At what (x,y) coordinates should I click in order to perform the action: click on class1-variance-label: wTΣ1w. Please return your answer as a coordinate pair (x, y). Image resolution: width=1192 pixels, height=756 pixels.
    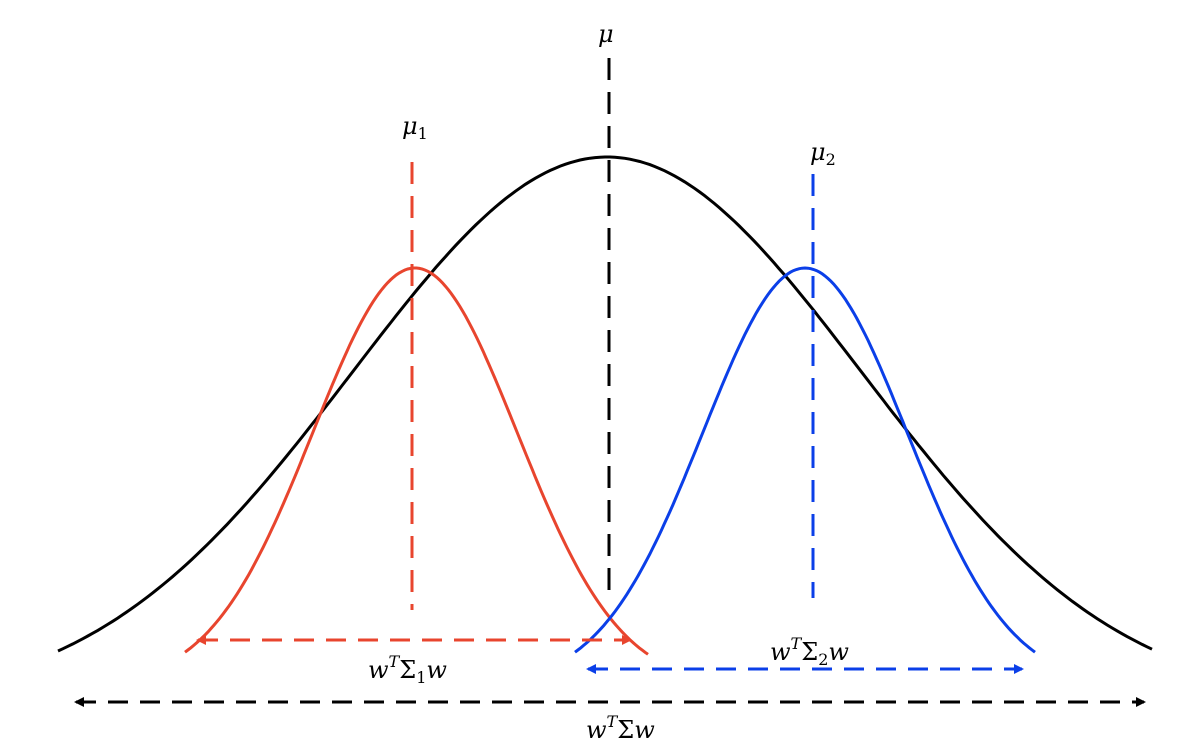
    Looking at the image, I should click on (407, 669).